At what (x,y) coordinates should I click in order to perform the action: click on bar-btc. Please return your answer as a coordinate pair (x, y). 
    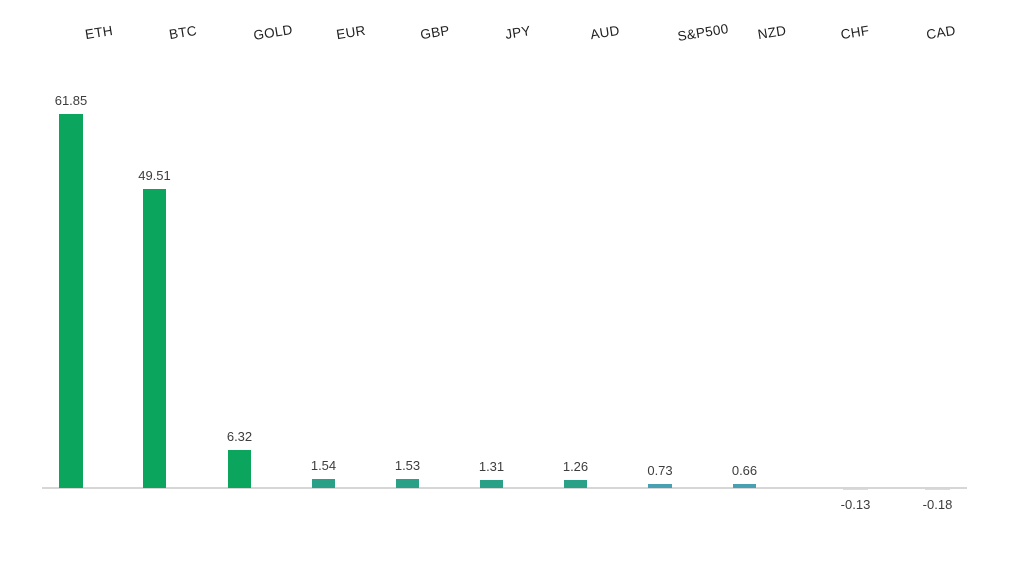
    Looking at the image, I should click on (154, 338).